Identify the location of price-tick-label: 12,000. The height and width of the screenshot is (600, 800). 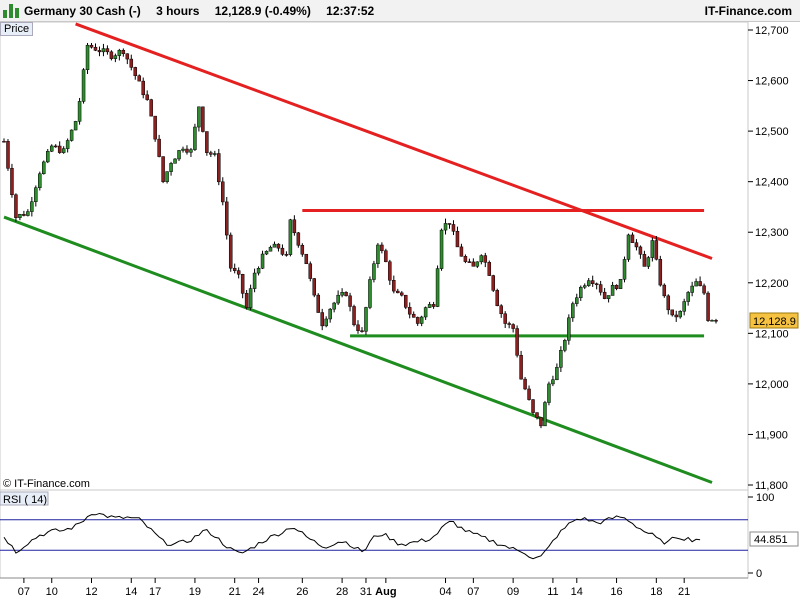
(772, 385).